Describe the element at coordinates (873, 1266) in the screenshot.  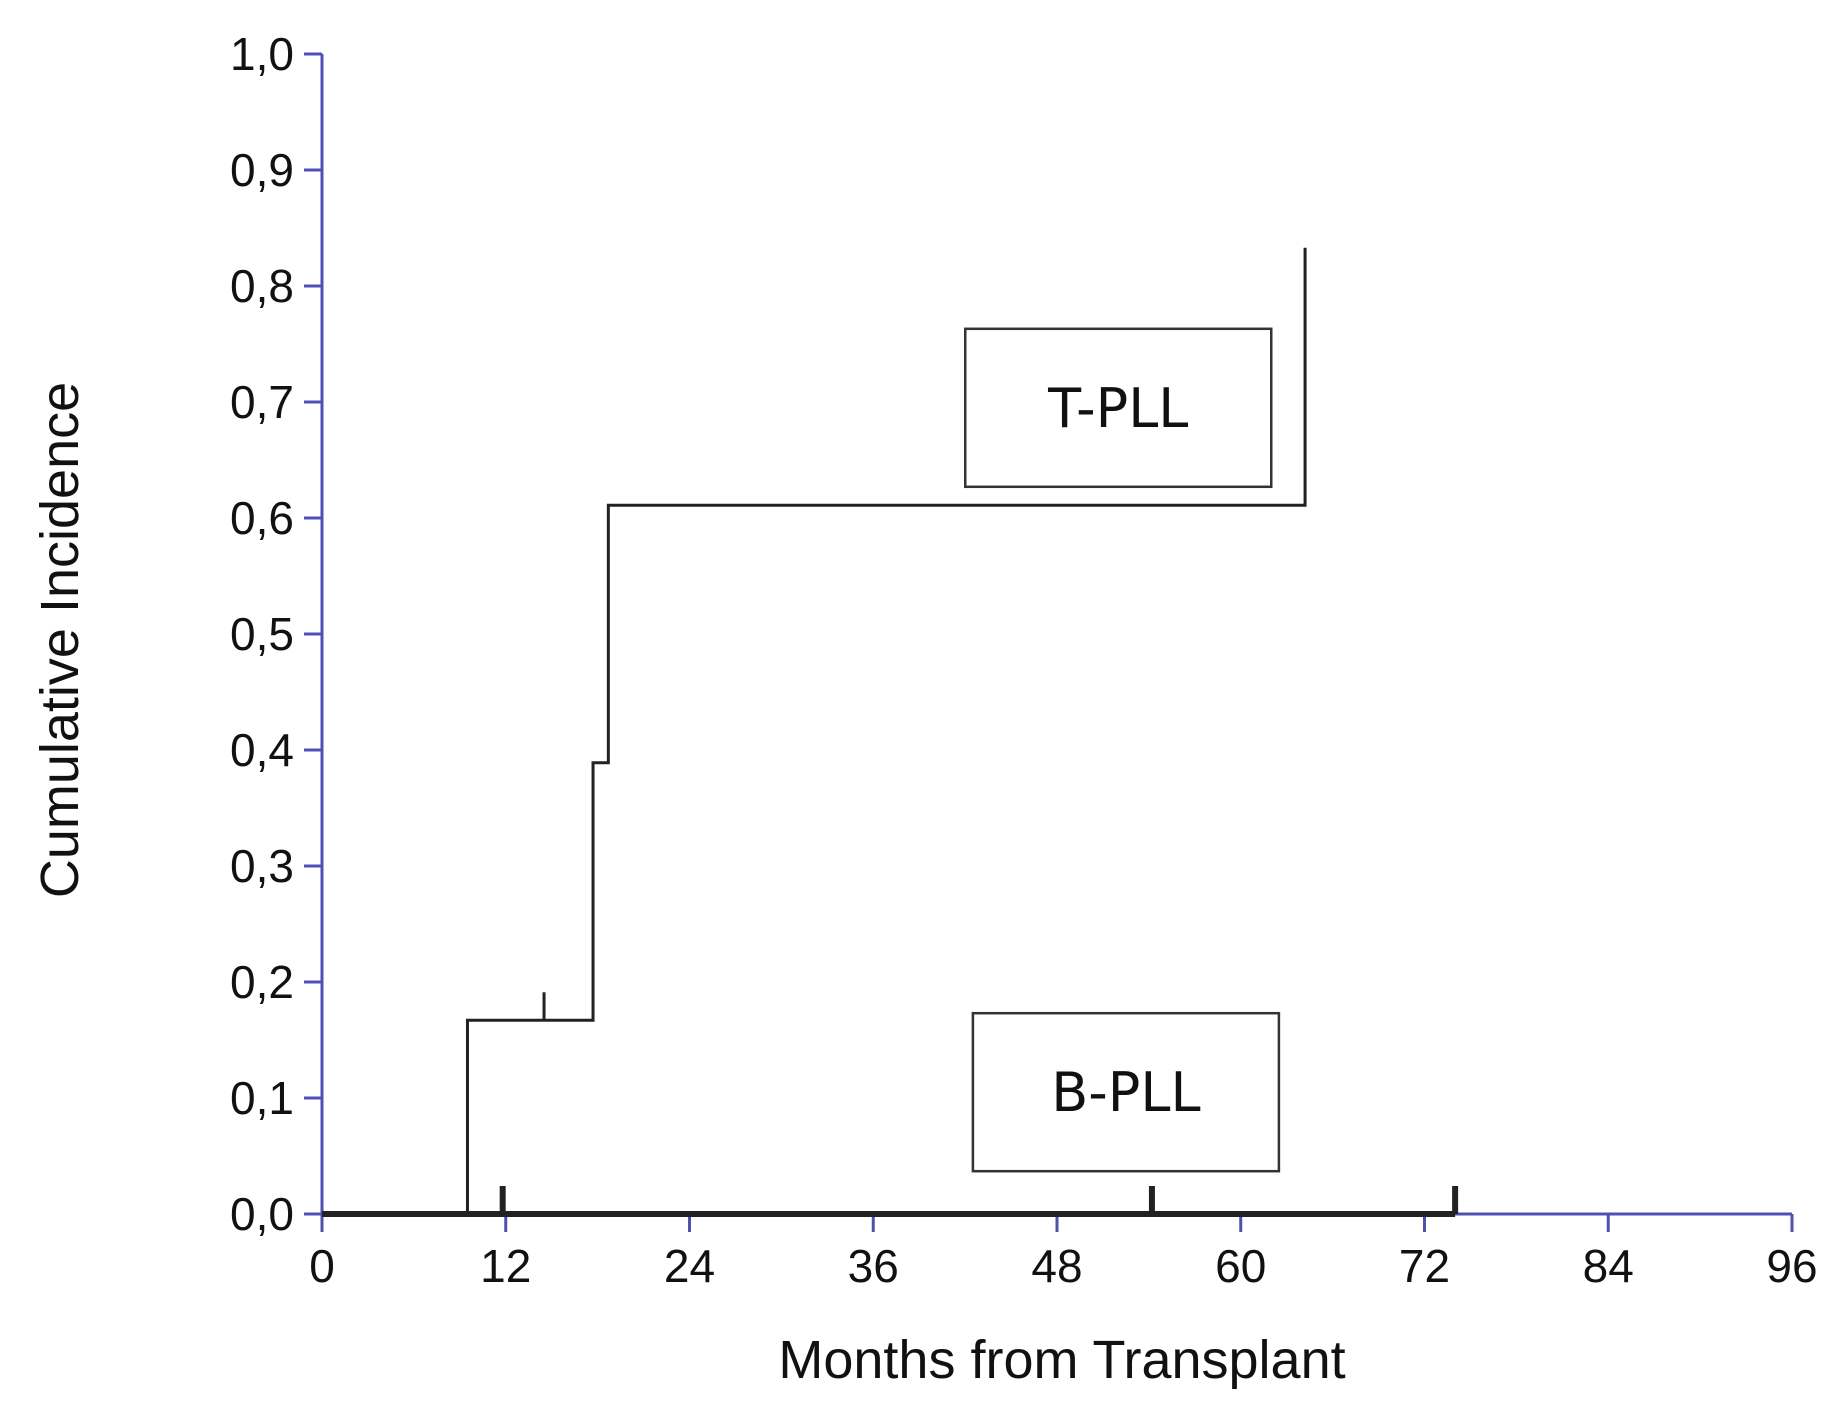
I see `x-tick-label: 36` at that location.